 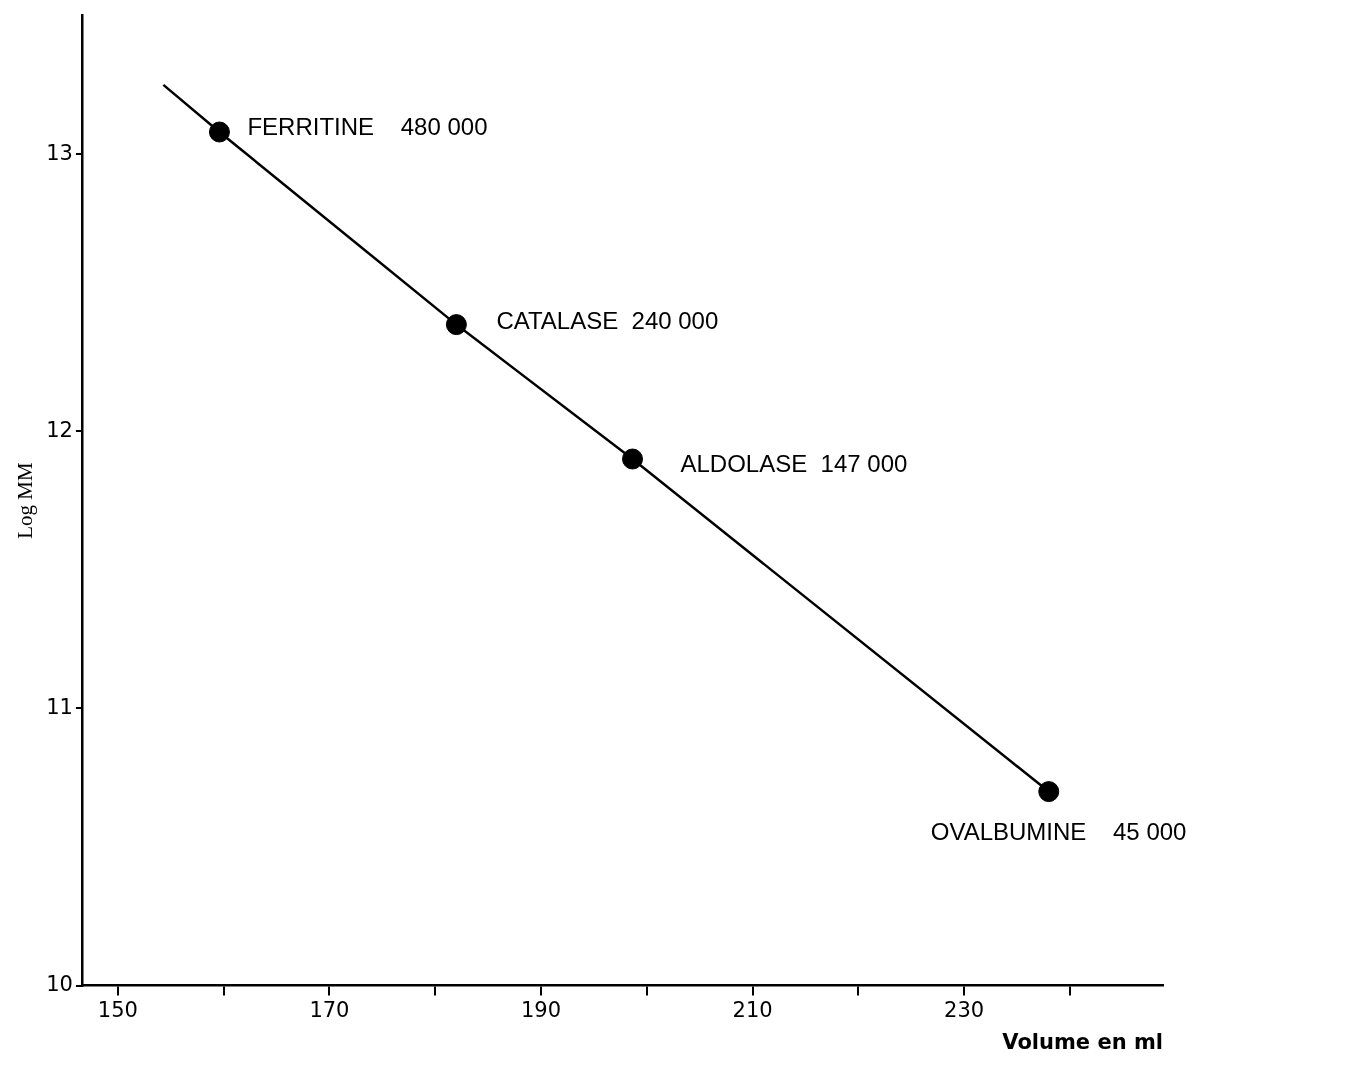 I want to click on x-axis-title: Volume en ml, so click(x=1082, y=1041).